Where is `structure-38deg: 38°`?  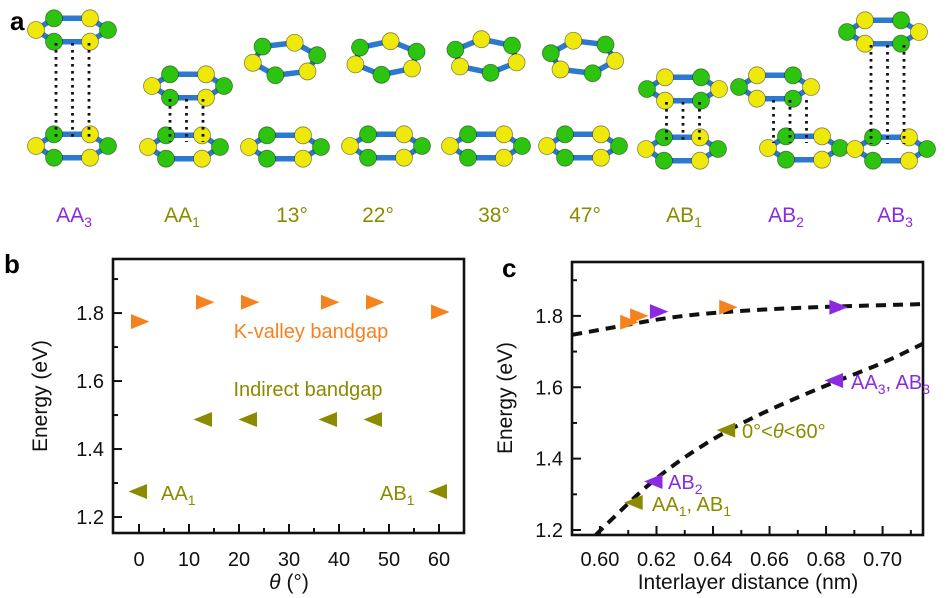
structure-38deg: 38° is located at coordinates (486, 128).